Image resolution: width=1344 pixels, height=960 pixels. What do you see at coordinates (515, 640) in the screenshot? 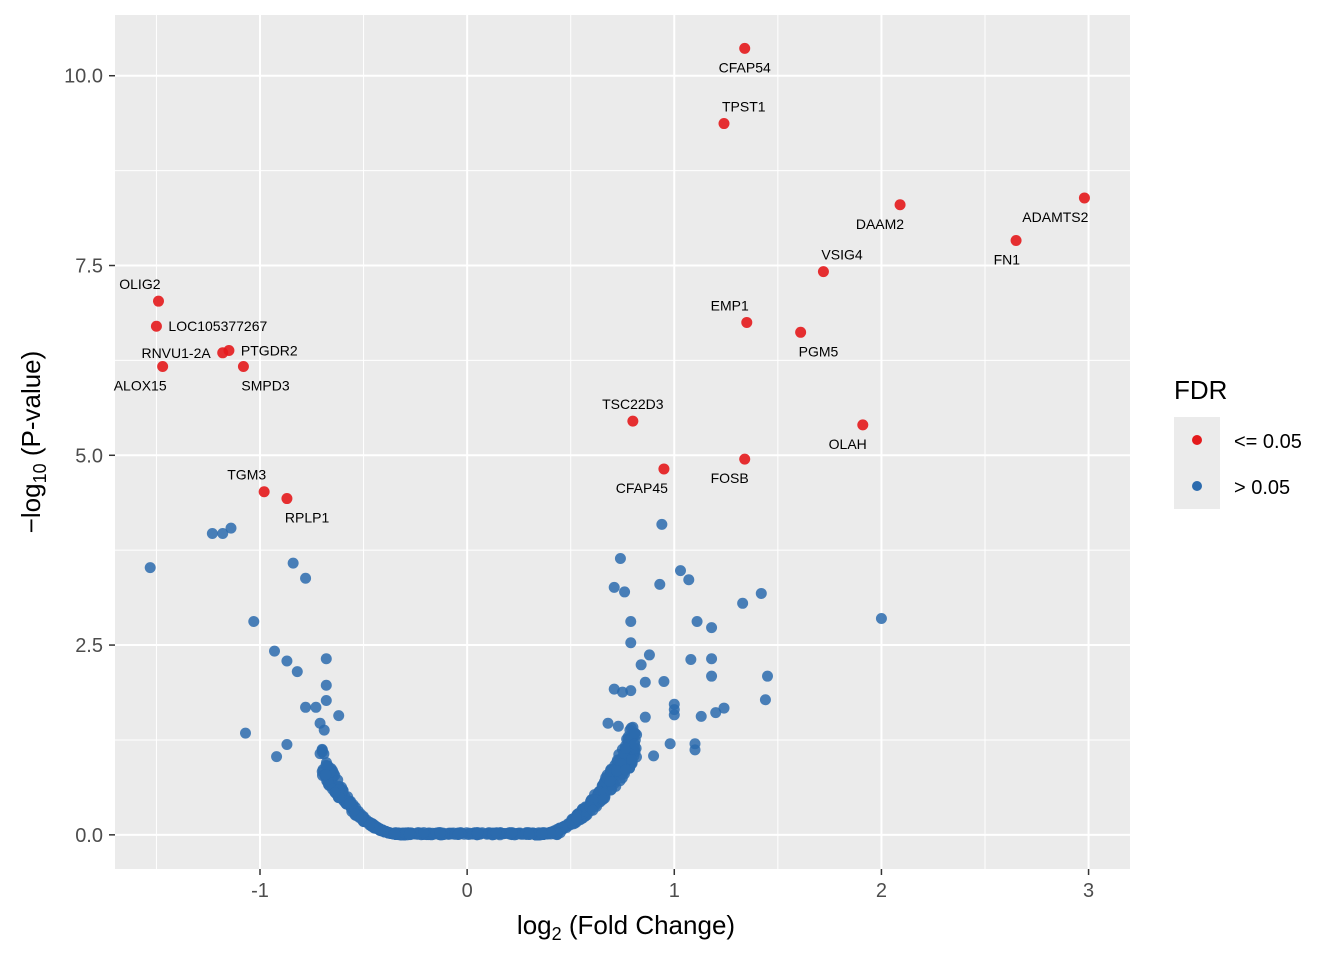
I see `nonsignificant-points` at bounding box center [515, 640].